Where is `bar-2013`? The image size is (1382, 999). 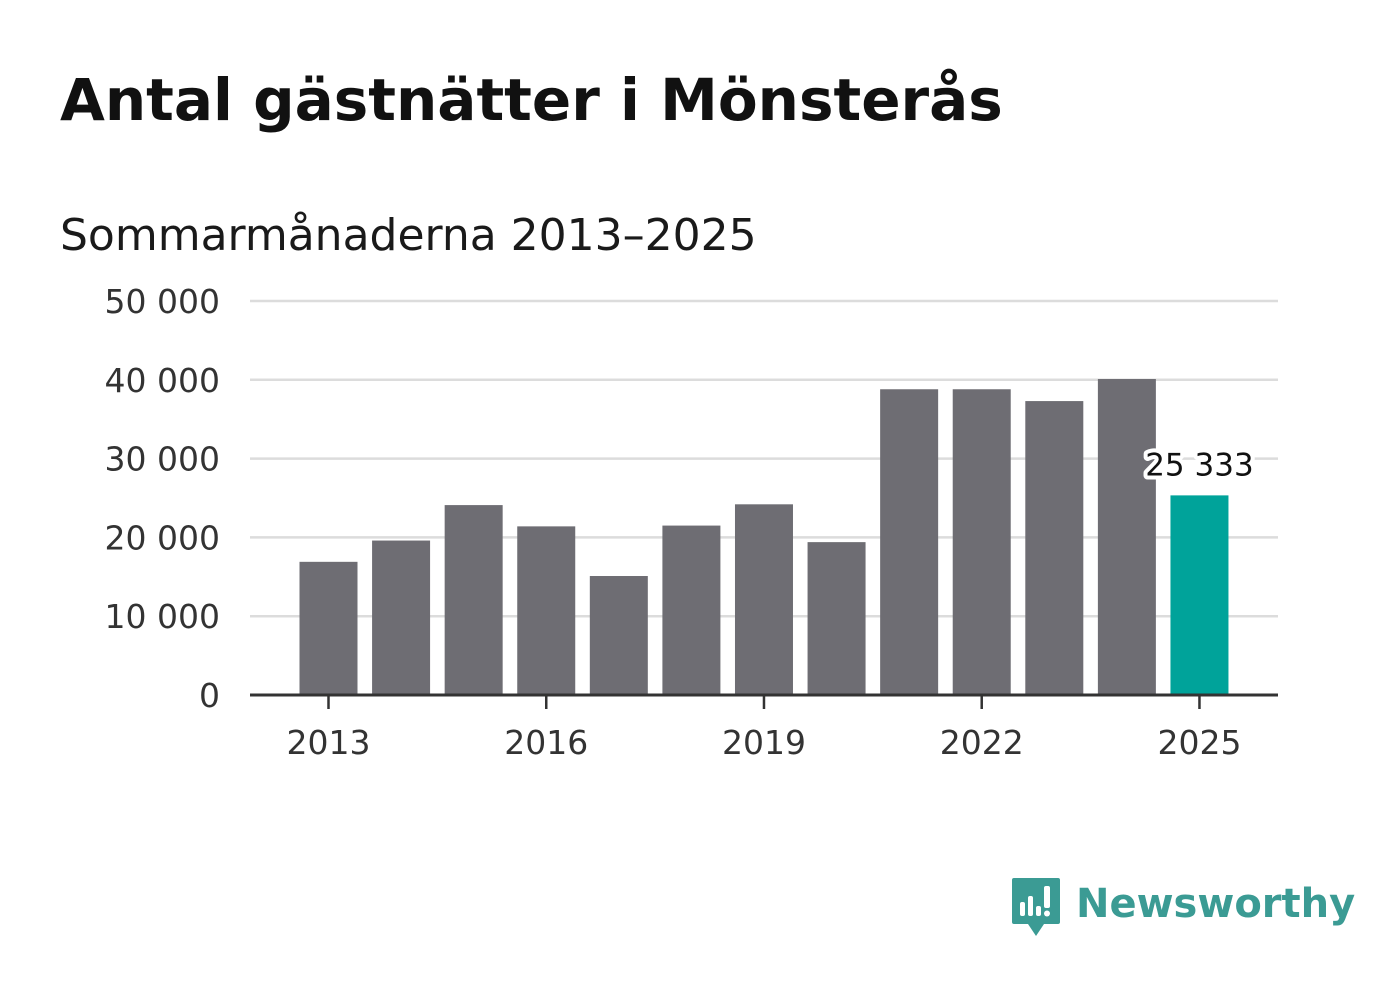
bar-2013 is located at coordinates (328, 628).